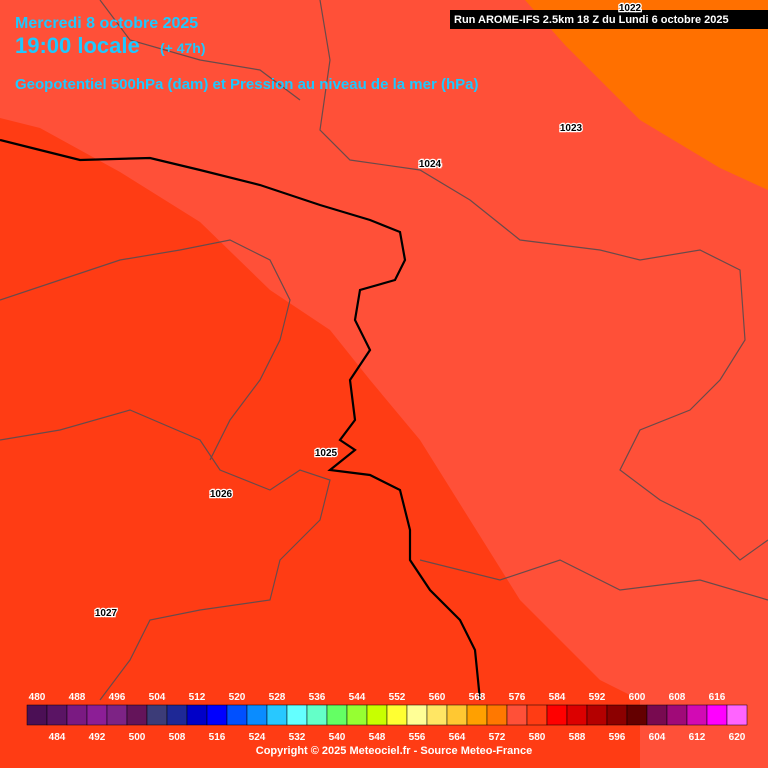  I want to click on legend-label: 612, so click(697, 737).